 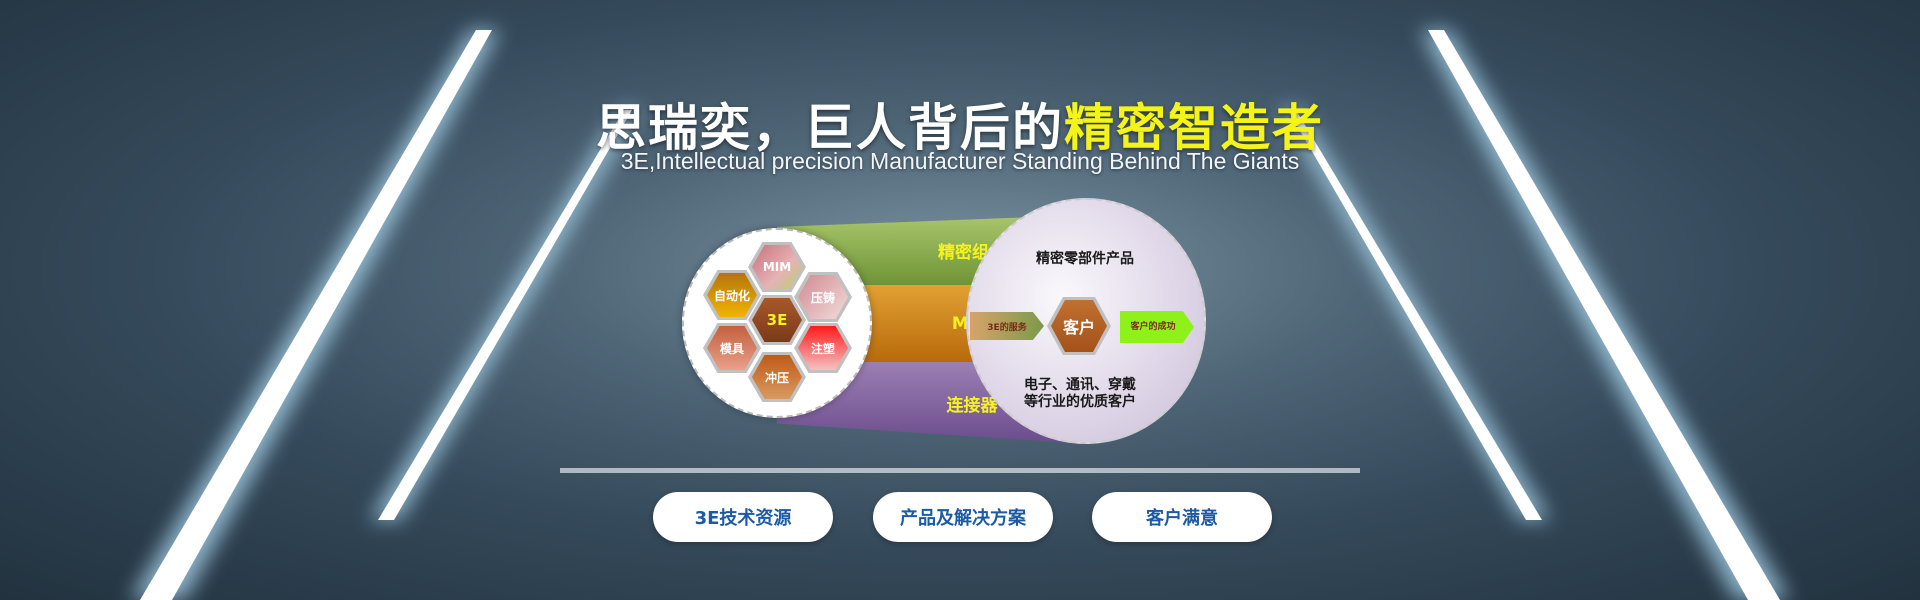 What do you see at coordinates (972, 405) in the screenshot?
I see `band-label: 连接器` at bounding box center [972, 405].